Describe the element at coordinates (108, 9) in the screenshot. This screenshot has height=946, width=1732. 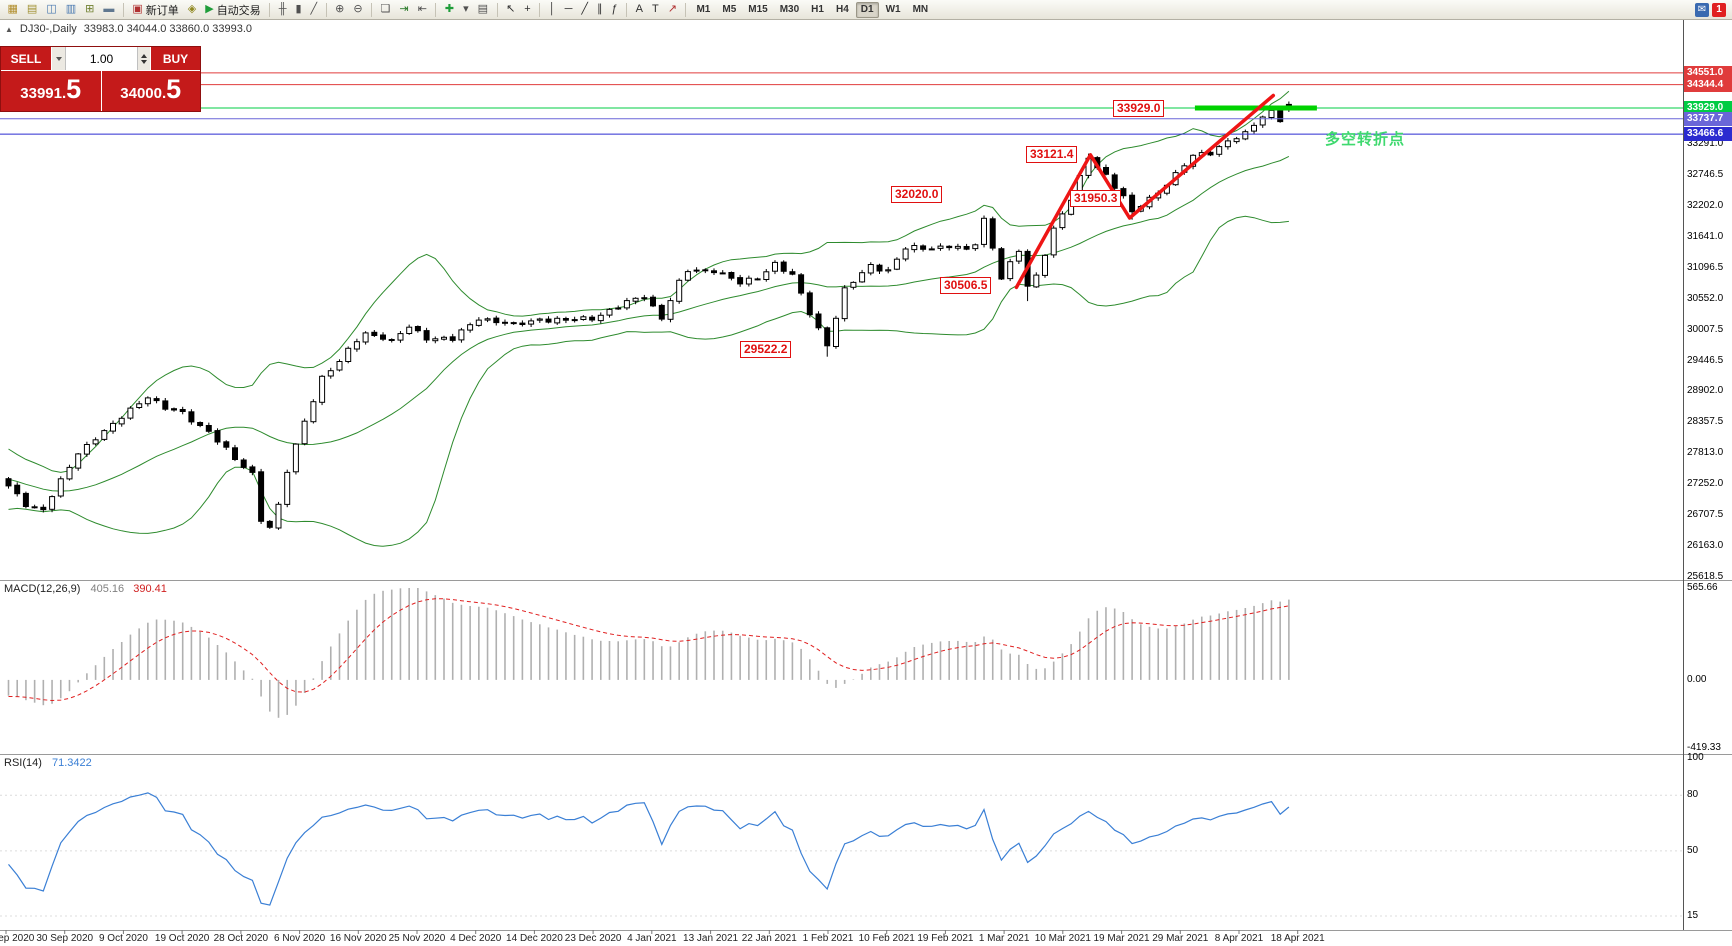
I see `terminal-icon: ▬` at that location.